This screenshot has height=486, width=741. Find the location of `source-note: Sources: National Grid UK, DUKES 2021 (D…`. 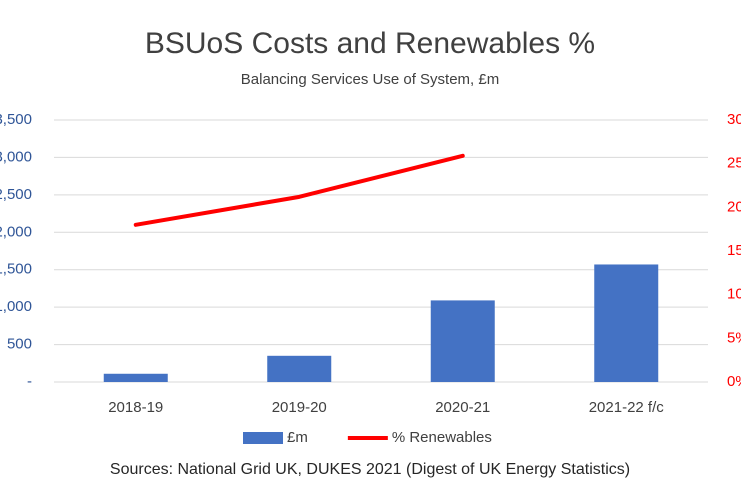

source-note: Sources: National Grid UK, DUKES 2021 (D… is located at coordinates (370, 469).